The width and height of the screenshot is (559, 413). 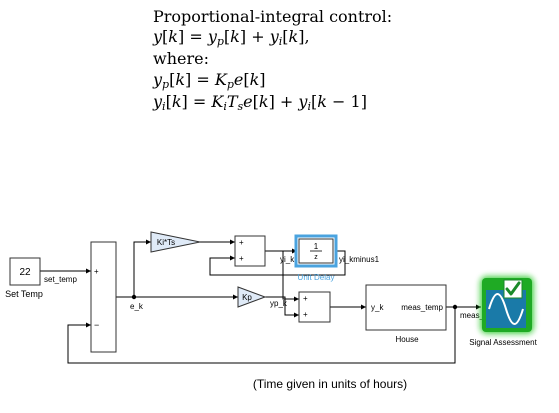 I want to click on house-block: y_k meas_temp, so click(x=406, y=307).